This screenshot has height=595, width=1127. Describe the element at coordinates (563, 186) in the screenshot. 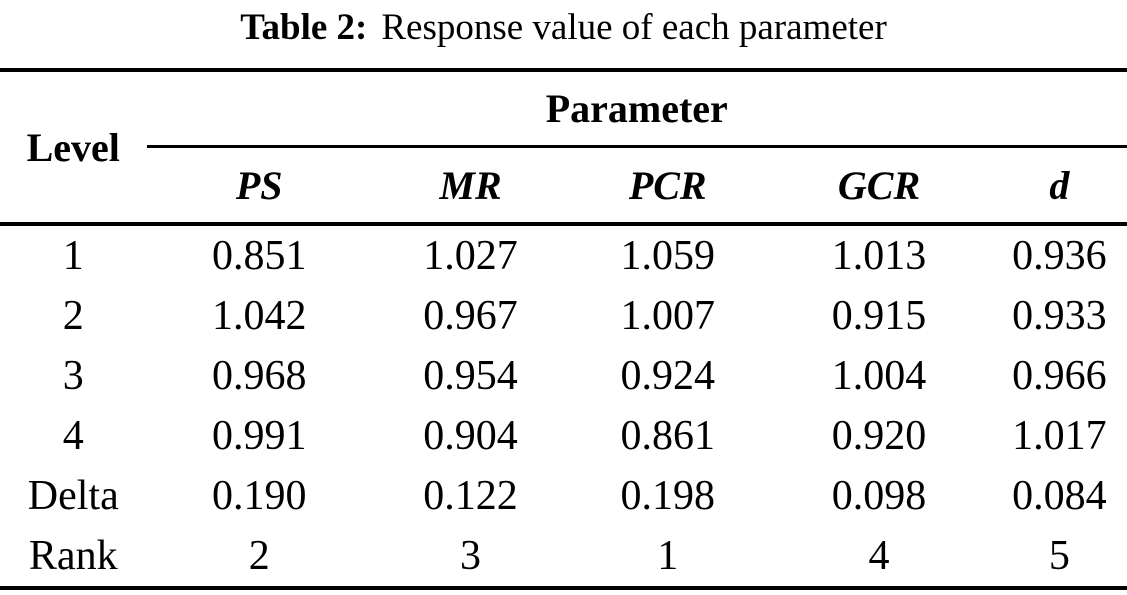

I see `parameter-subheader-row: PS MR PCR GCR d` at that location.